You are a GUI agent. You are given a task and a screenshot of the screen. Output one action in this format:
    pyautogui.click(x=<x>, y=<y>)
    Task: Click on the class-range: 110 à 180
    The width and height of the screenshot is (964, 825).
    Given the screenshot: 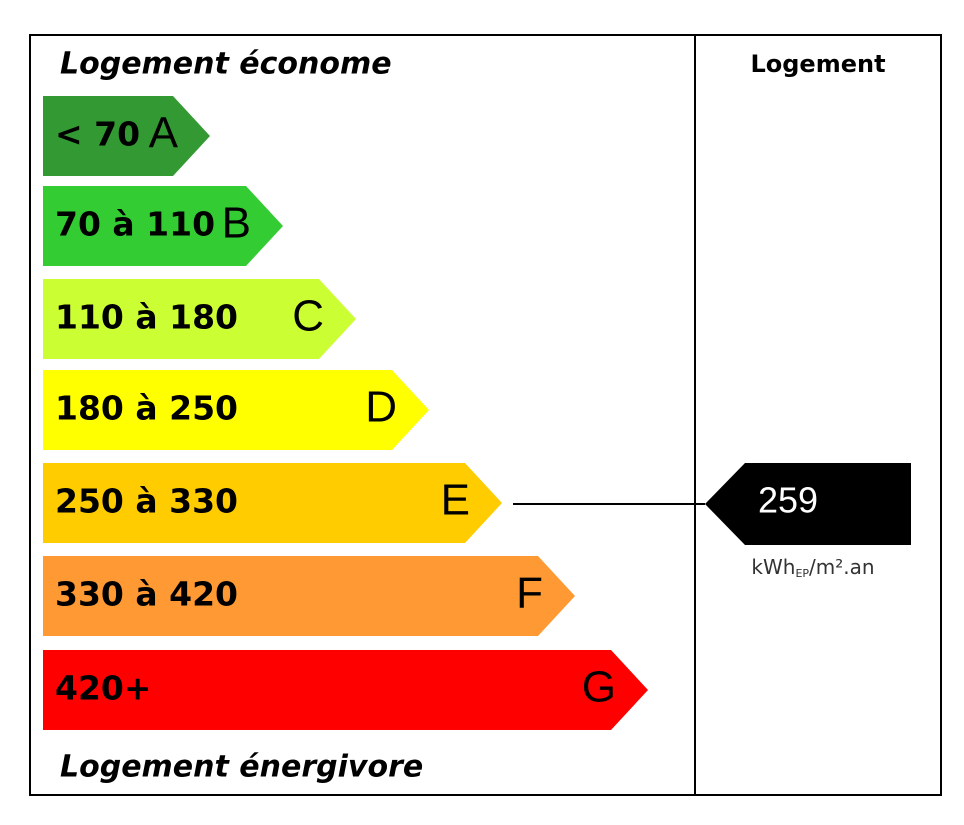 What is the action you would take?
    pyautogui.click(x=146, y=317)
    